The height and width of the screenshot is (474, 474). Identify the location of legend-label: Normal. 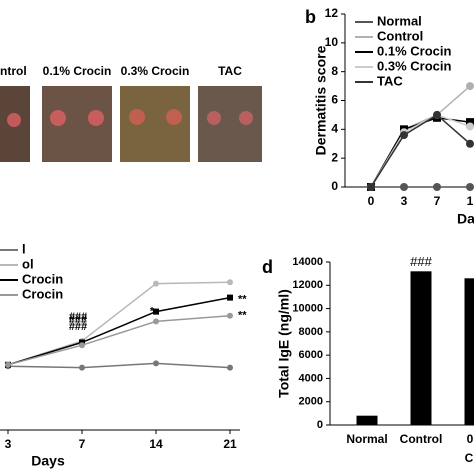
(399, 20).